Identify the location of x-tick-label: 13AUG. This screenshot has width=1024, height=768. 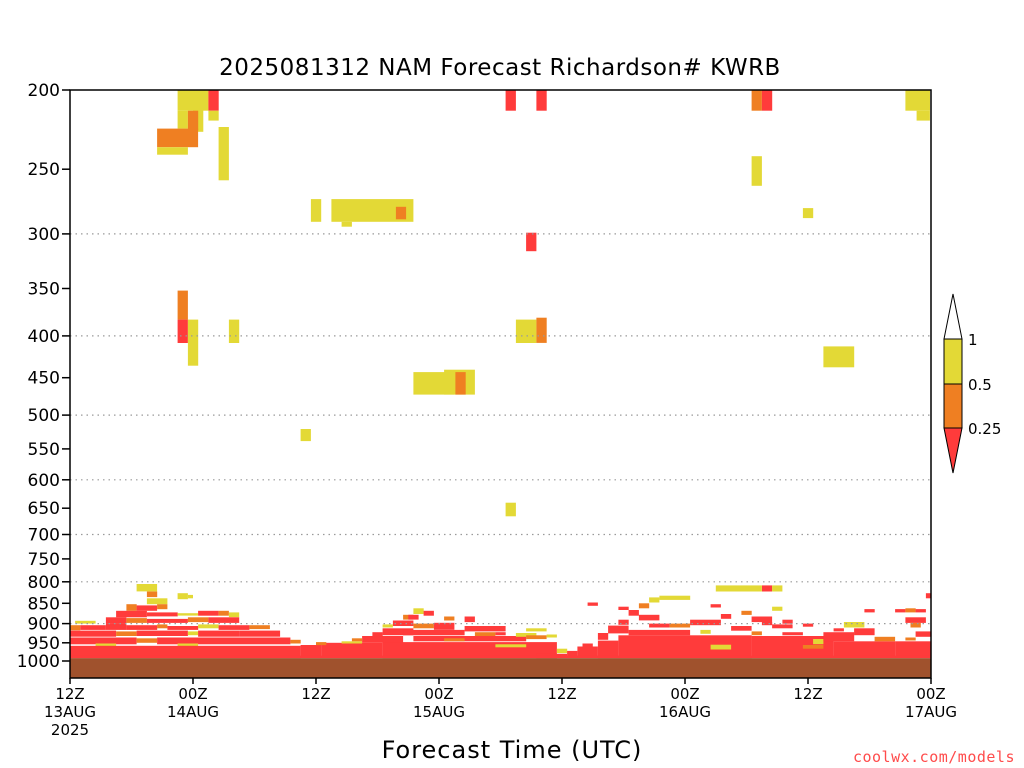
(70, 712).